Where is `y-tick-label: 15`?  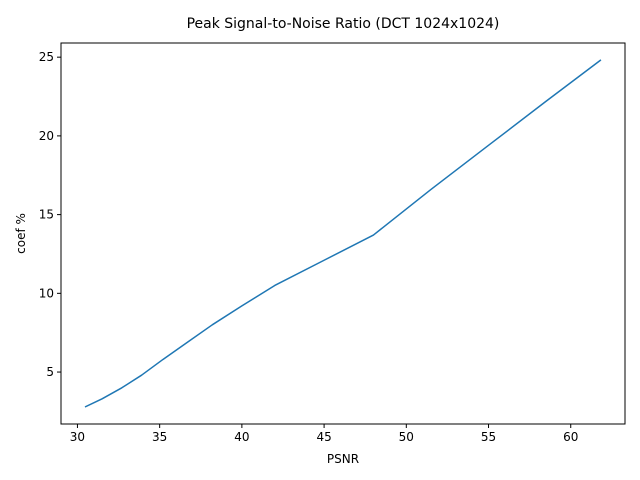 y-tick-label: 15 is located at coordinates (46, 215).